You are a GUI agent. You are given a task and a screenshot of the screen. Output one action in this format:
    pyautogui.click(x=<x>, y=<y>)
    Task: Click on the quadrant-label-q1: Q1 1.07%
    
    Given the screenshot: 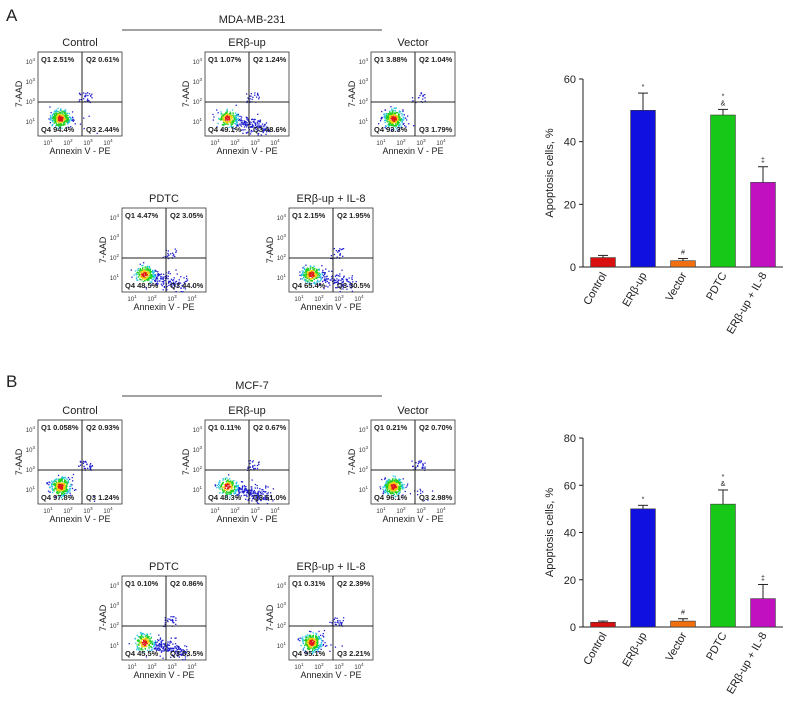 What is the action you would take?
    pyautogui.click(x=225, y=59)
    